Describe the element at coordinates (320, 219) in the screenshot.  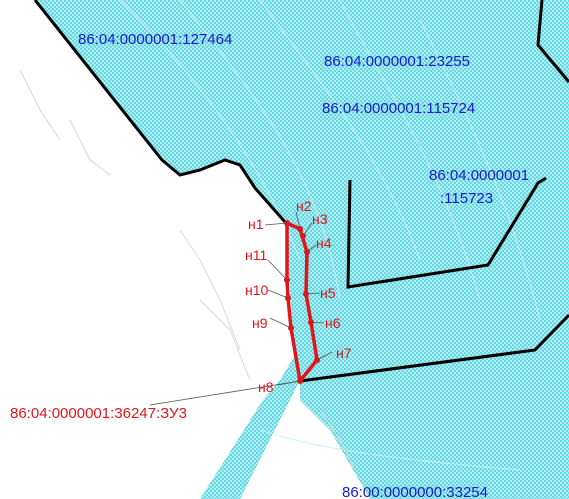
I see `point-label-n3: н3` at that location.